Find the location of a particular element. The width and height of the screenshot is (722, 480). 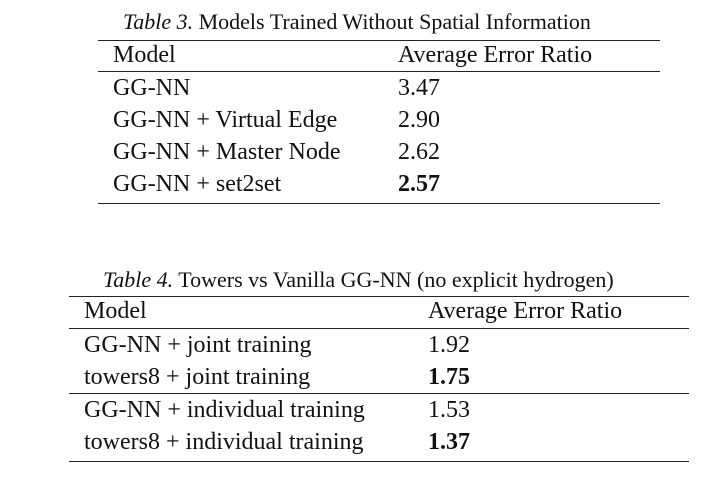

table-4-group-separator-rule is located at coordinates (379, 393).